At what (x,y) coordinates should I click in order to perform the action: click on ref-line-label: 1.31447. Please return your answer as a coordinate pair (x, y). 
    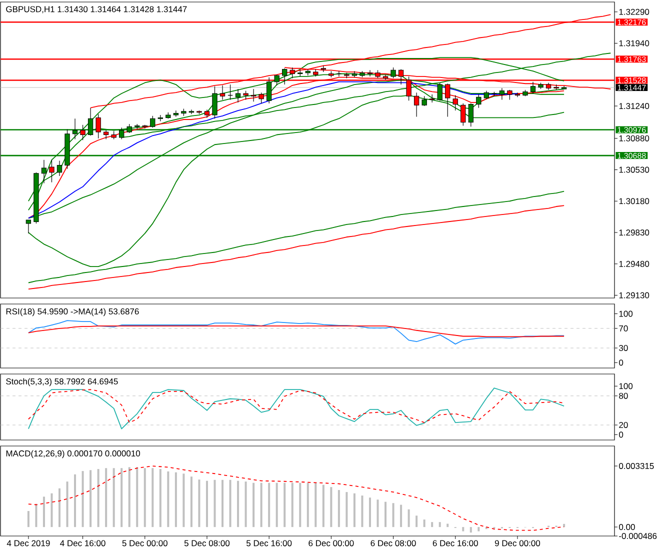
    Looking at the image, I should click on (632, 87).